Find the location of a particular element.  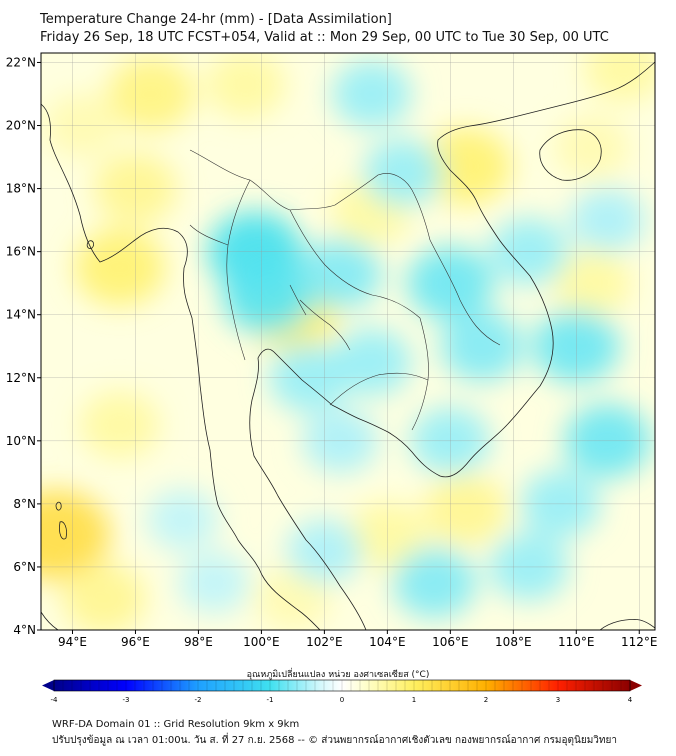

lat-label: 8°N is located at coordinates (24, 504).